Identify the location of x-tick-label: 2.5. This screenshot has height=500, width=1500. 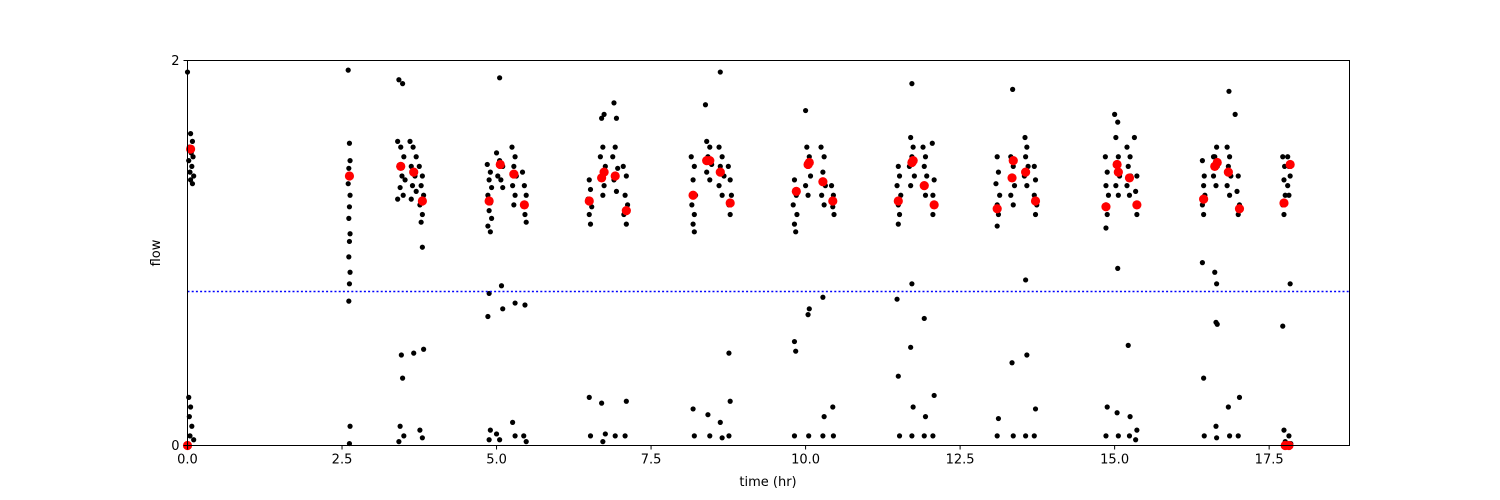
(342, 460).